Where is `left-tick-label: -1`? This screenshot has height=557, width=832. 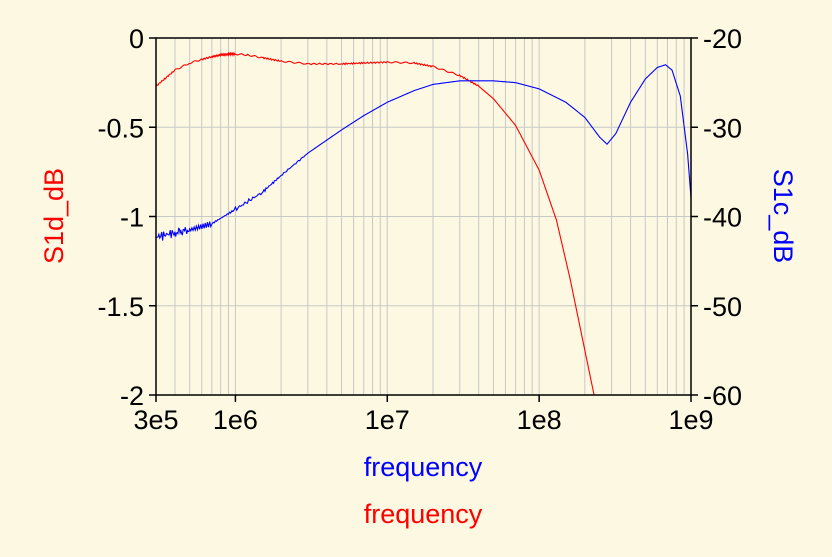 left-tick-label: -1 is located at coordinates (132, 218).